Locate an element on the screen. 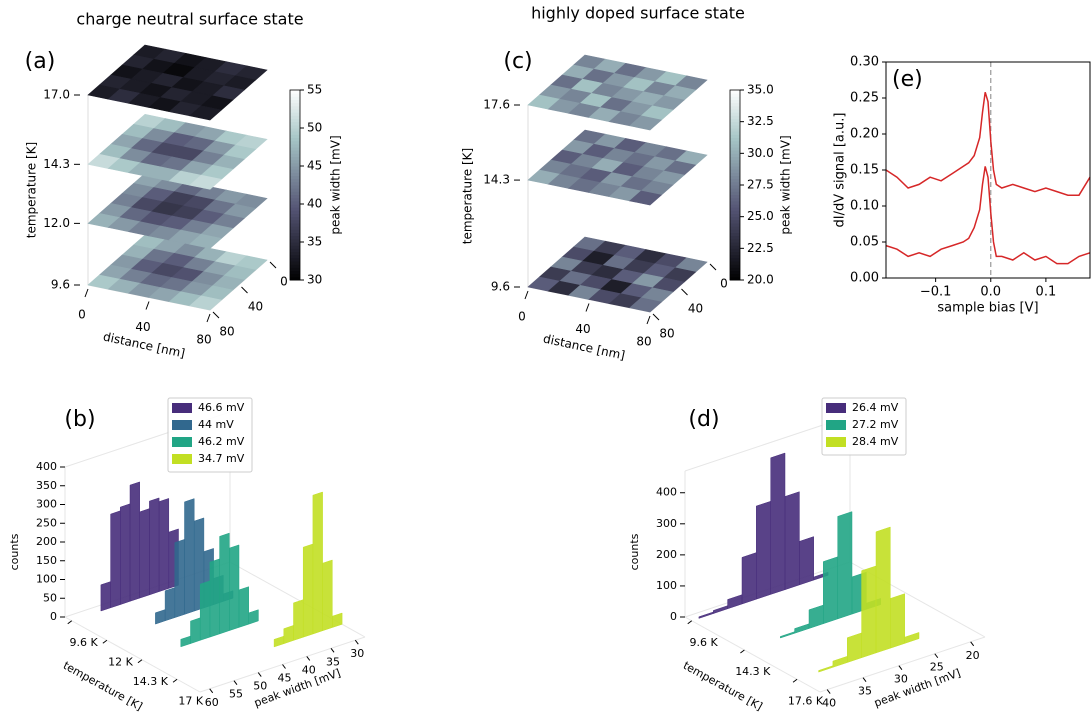 Image resolution: width=1091 pixels, height=713 pixels. x-tick-label: 0.1 is located at coordinates (1046, 292).